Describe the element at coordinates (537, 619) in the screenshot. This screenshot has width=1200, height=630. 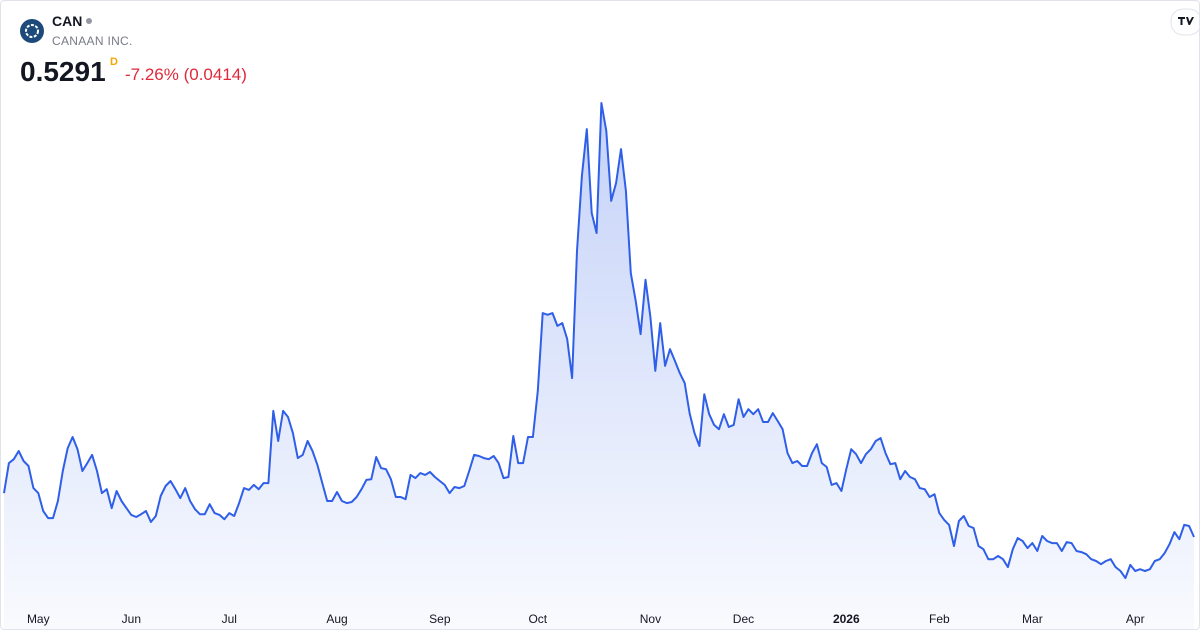
I see `x-tick-label: Oct` at that location.